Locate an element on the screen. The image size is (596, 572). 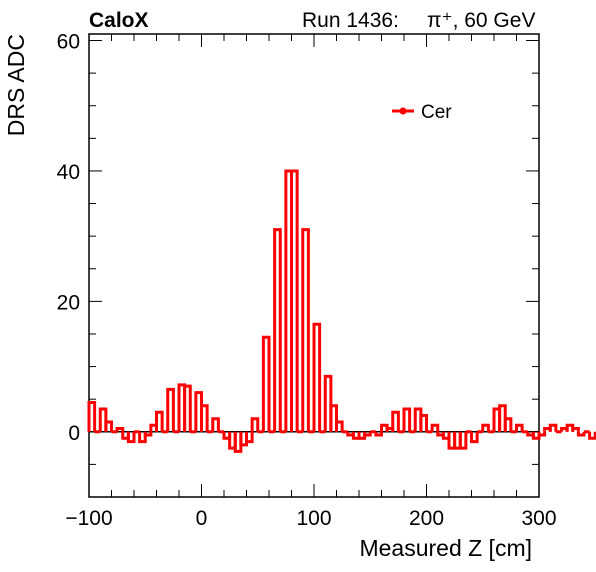
x-tick-label: 200 is located at coordinates (426, 518).